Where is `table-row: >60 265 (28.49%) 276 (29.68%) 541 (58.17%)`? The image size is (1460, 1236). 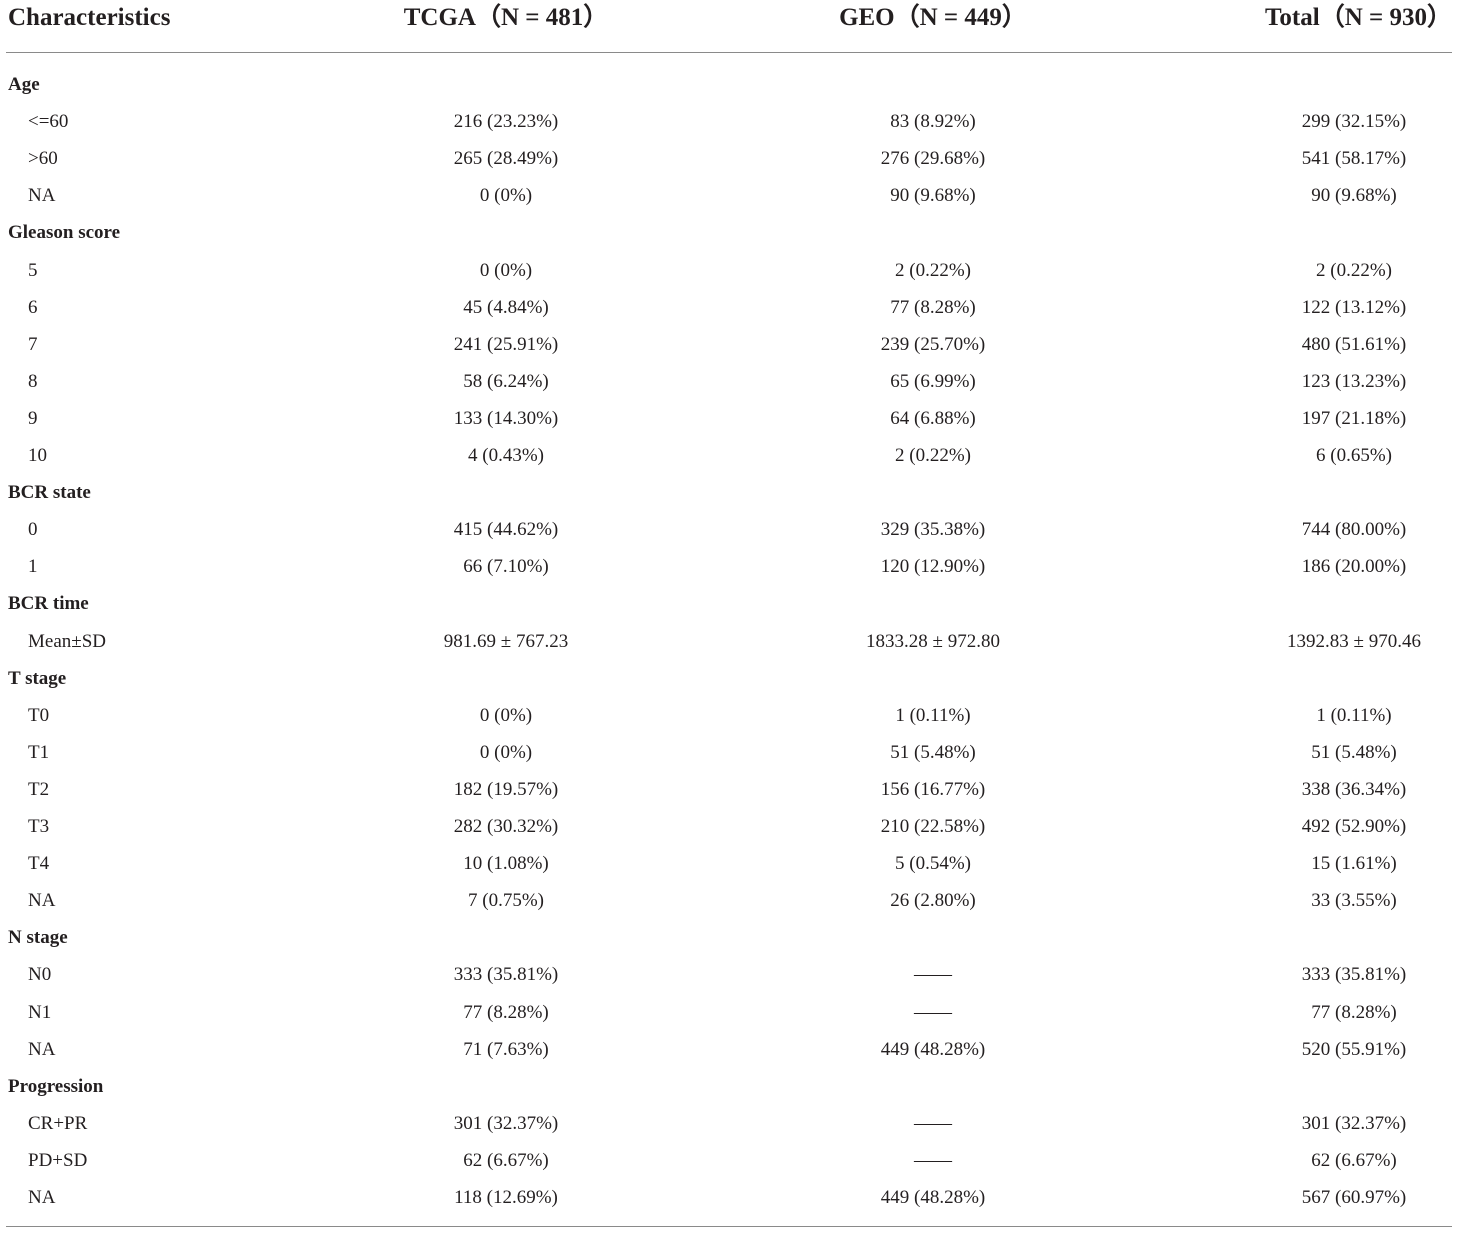 table-row: >60 265 (28.49%) 276 (29.68%) 541 (58.17%) is located at coordinates (730, 158).